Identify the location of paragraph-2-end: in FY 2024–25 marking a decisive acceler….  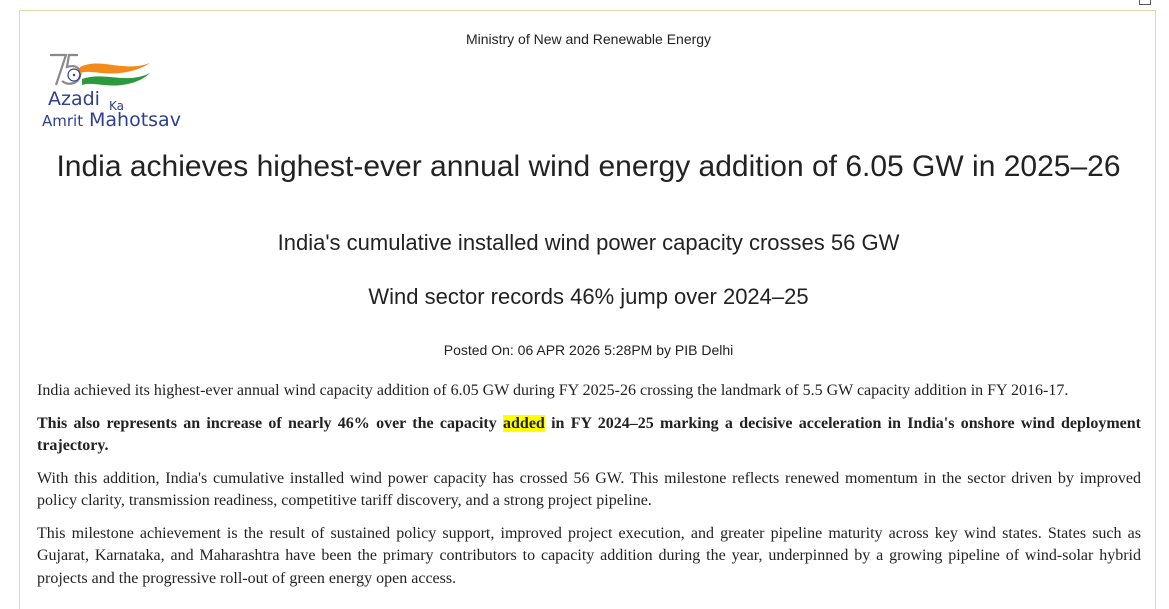
(589, 434).